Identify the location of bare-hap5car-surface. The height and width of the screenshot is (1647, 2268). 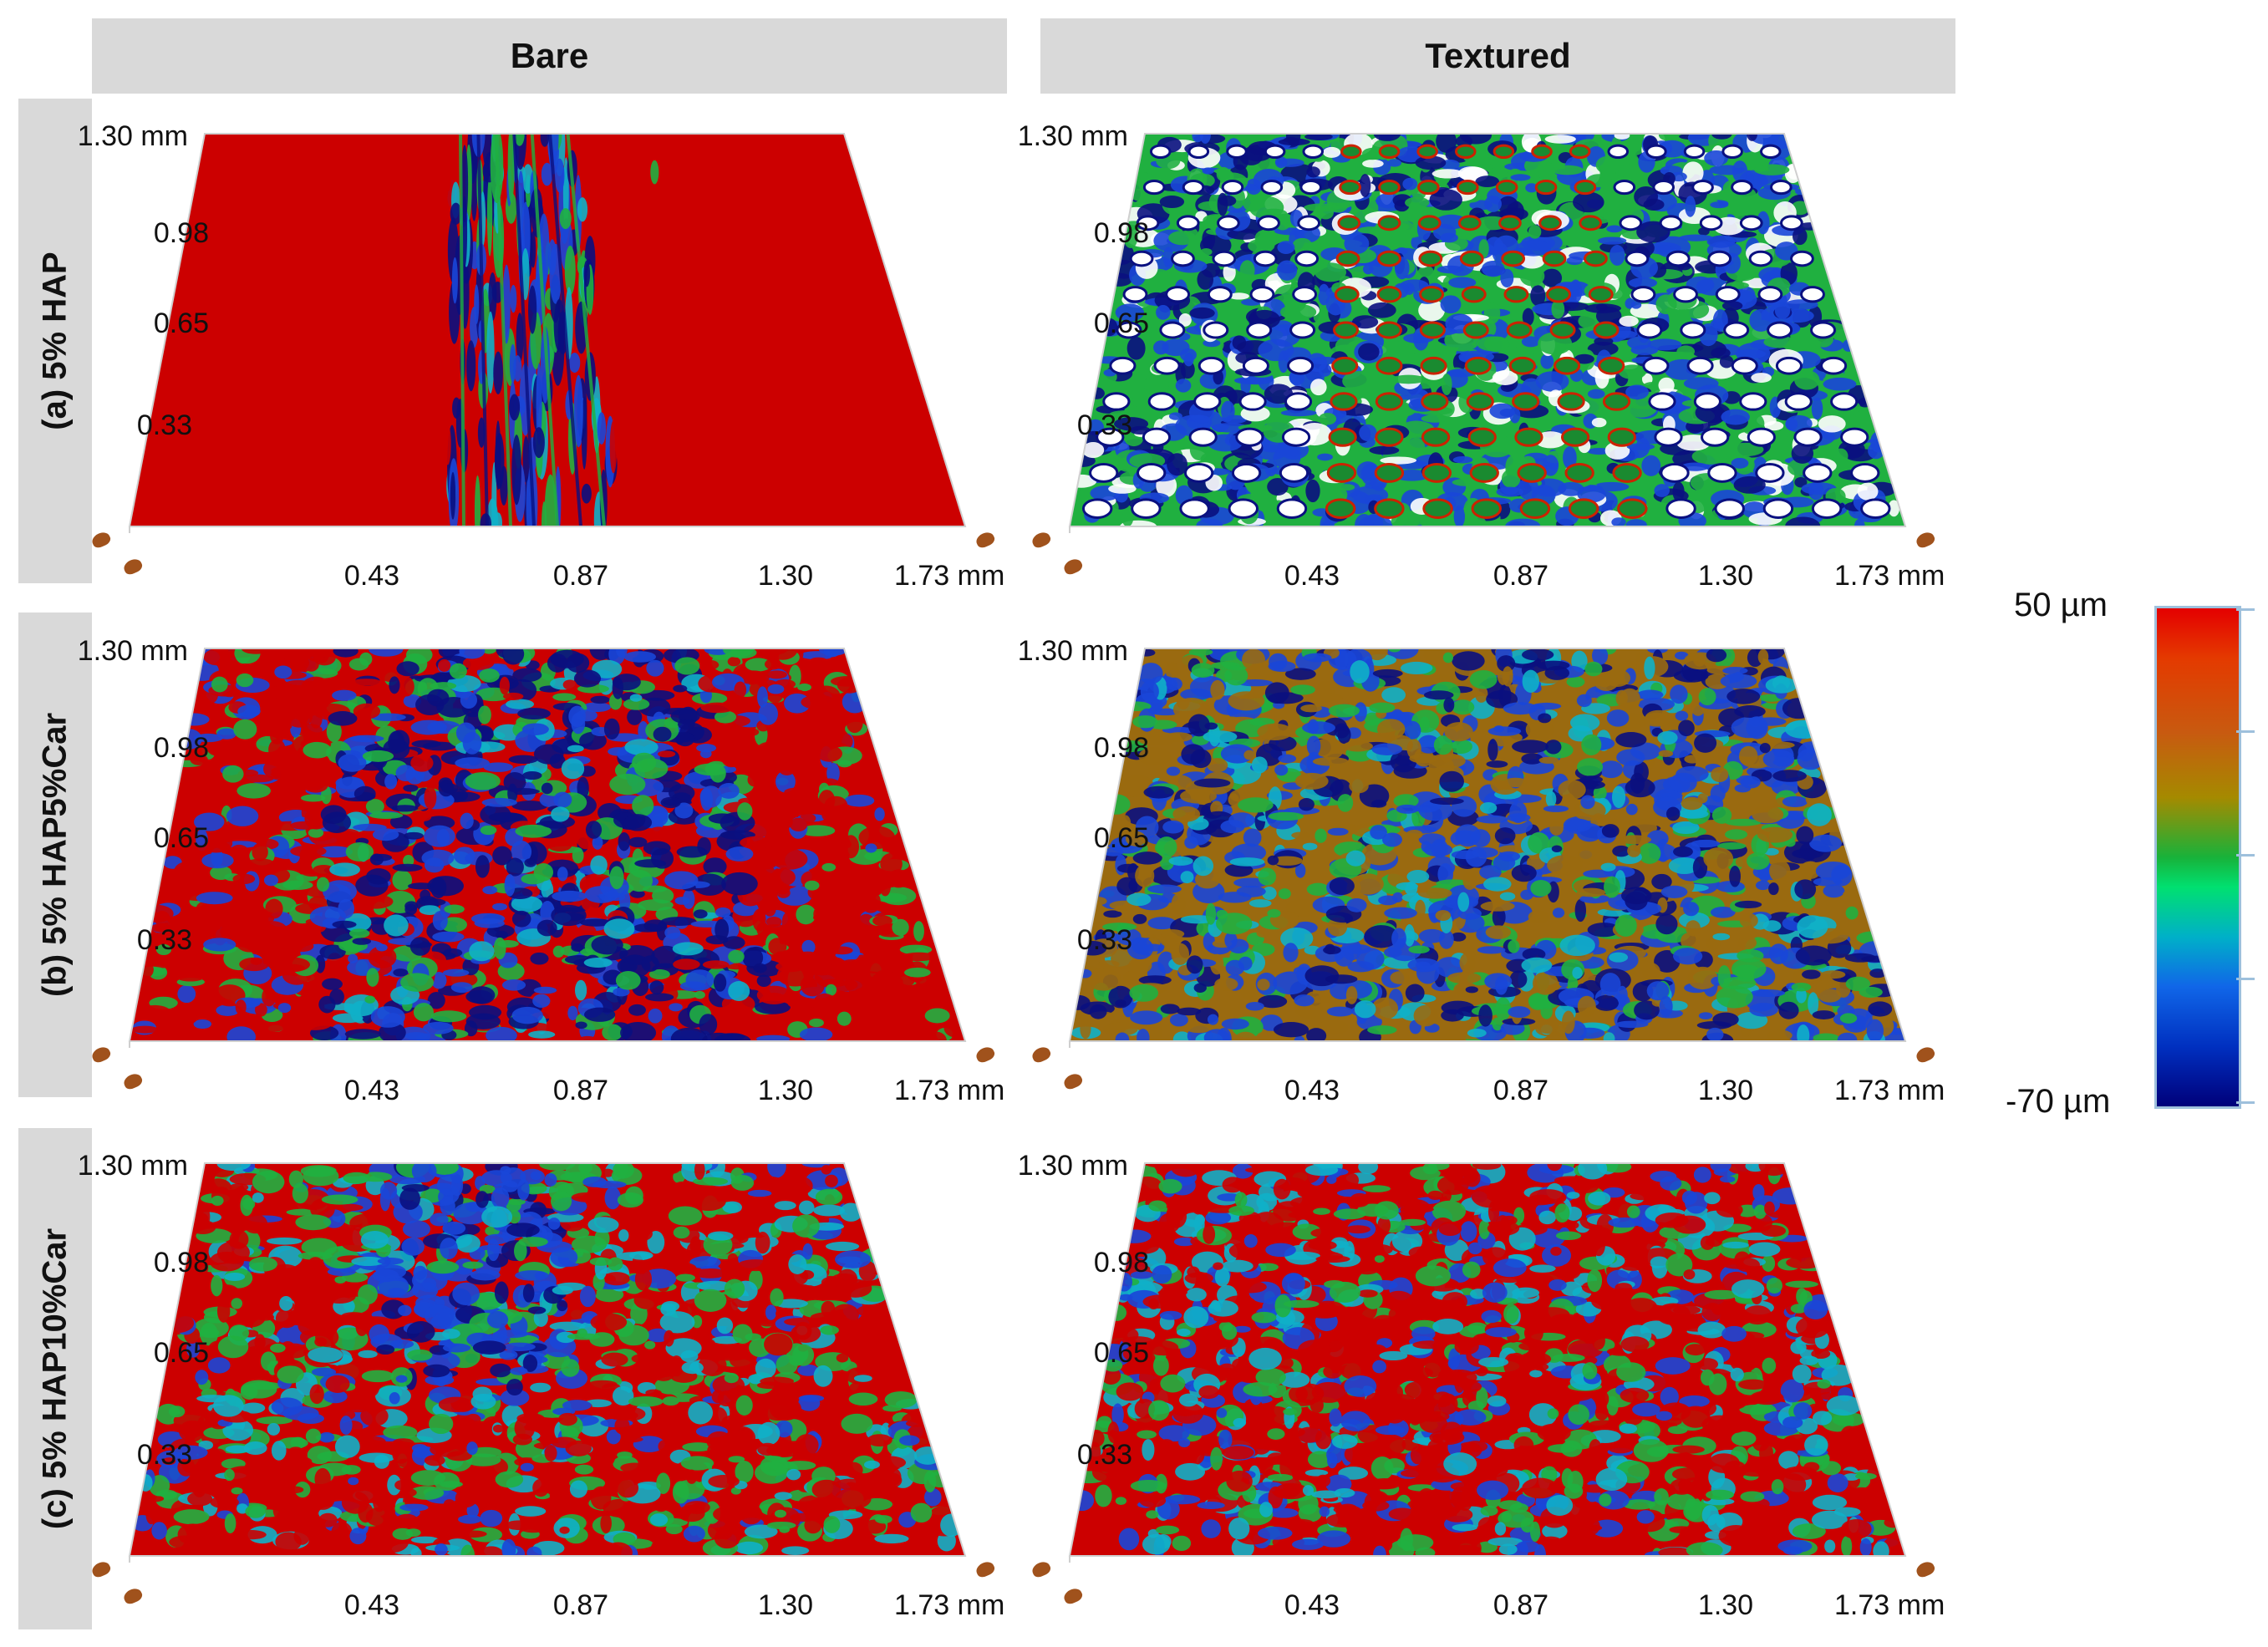
(547, 848).